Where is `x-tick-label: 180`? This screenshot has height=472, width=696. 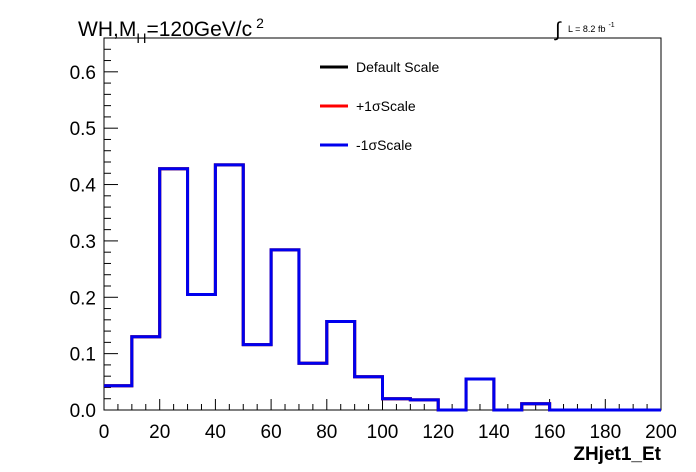
x-tick-label: 180 is located at coordinates (605, 432).